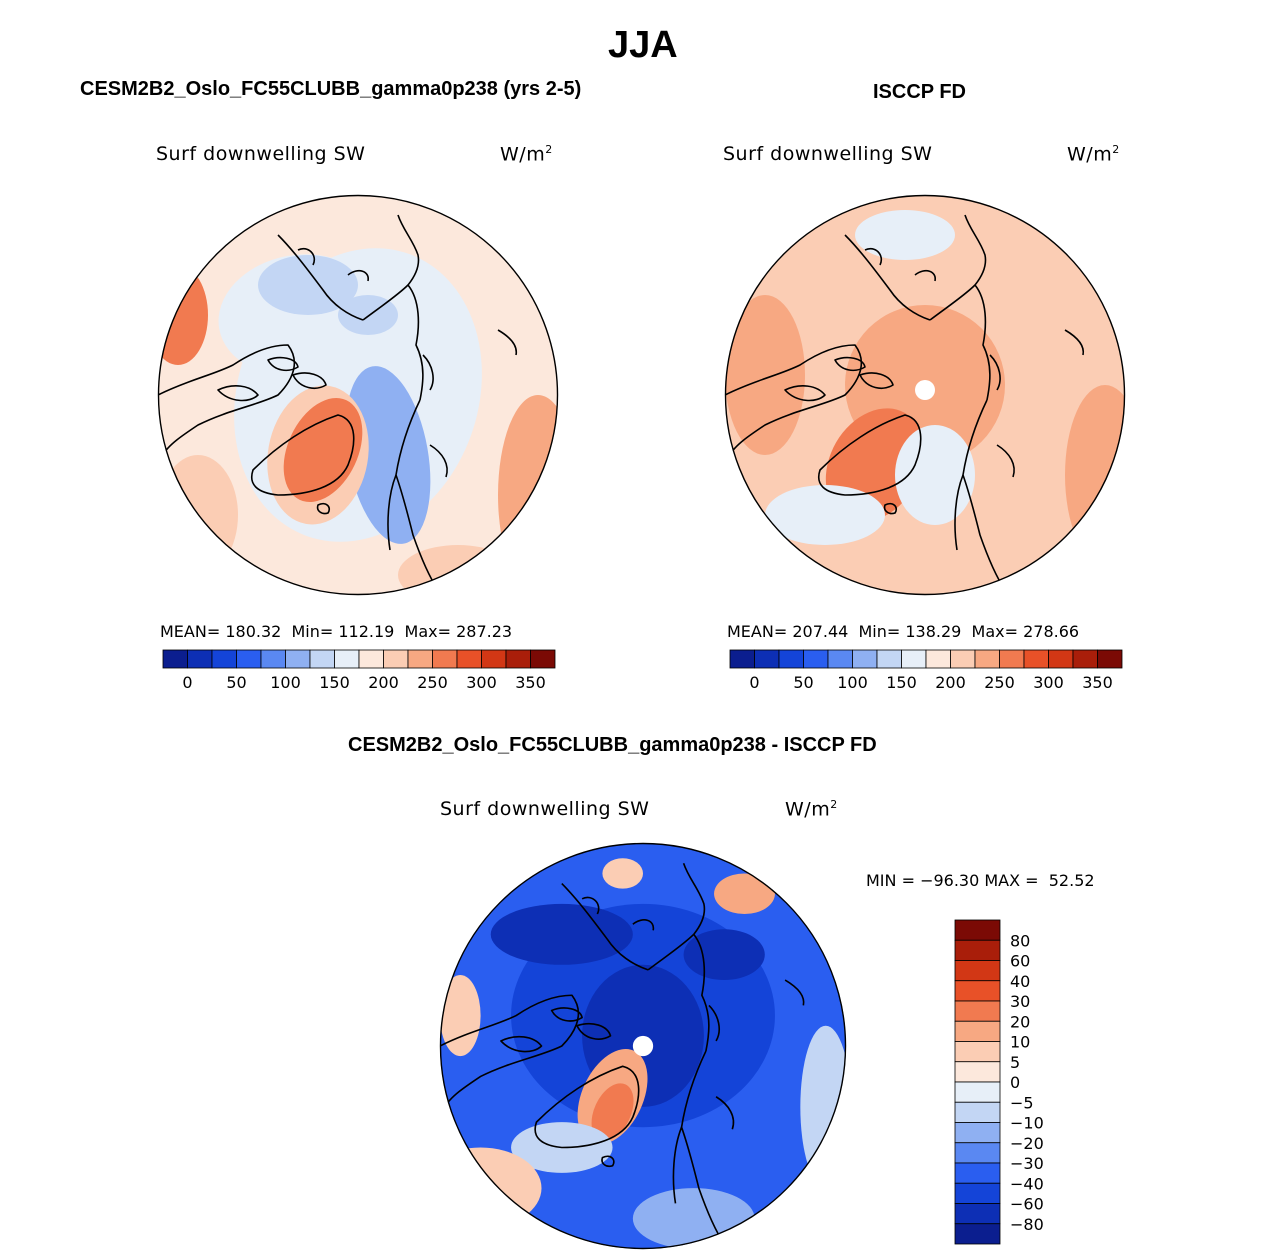  Describe the element at coordinates (803, 682) in the screenshot. I see `panel2-colorbar-tick-label: 50` at that location.